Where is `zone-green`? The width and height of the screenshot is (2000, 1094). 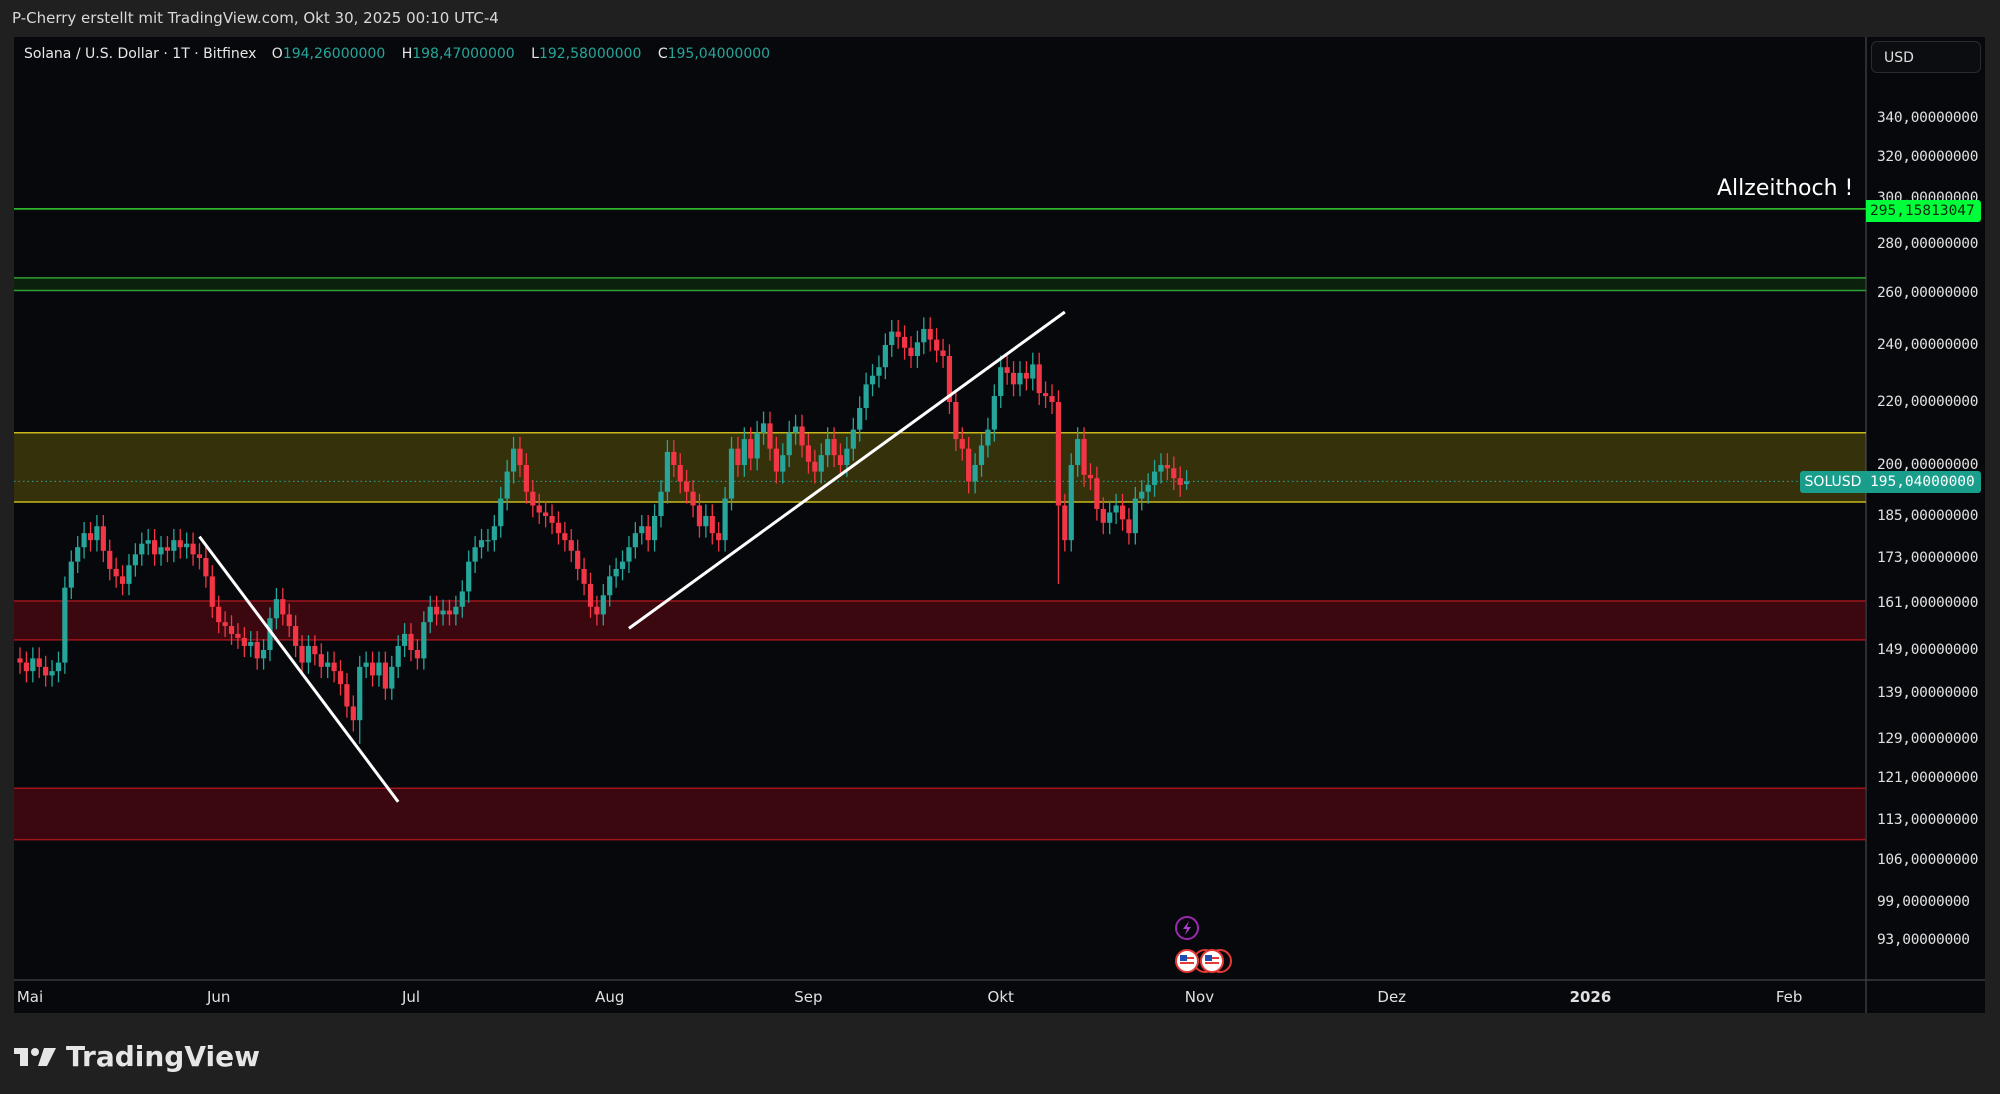
zone-green is located at coordinates (940, 284).